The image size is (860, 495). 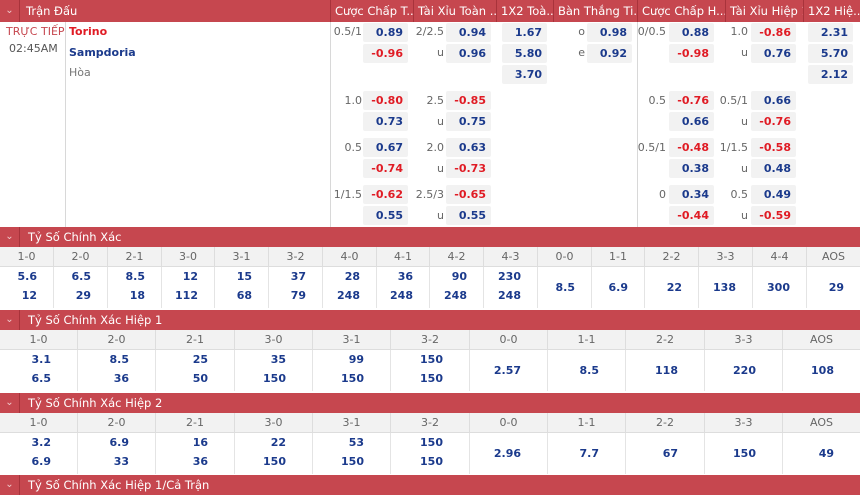 What do you see at coordinates (826, 453) in the screenshot?
I see `odd-value: 49` at bounding box center [826, 453].